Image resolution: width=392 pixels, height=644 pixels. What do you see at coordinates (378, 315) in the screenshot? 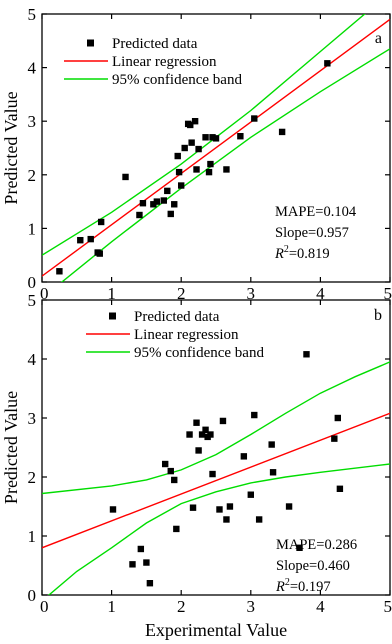
I see `panel-letter: b` at bounding box center [378, 315].